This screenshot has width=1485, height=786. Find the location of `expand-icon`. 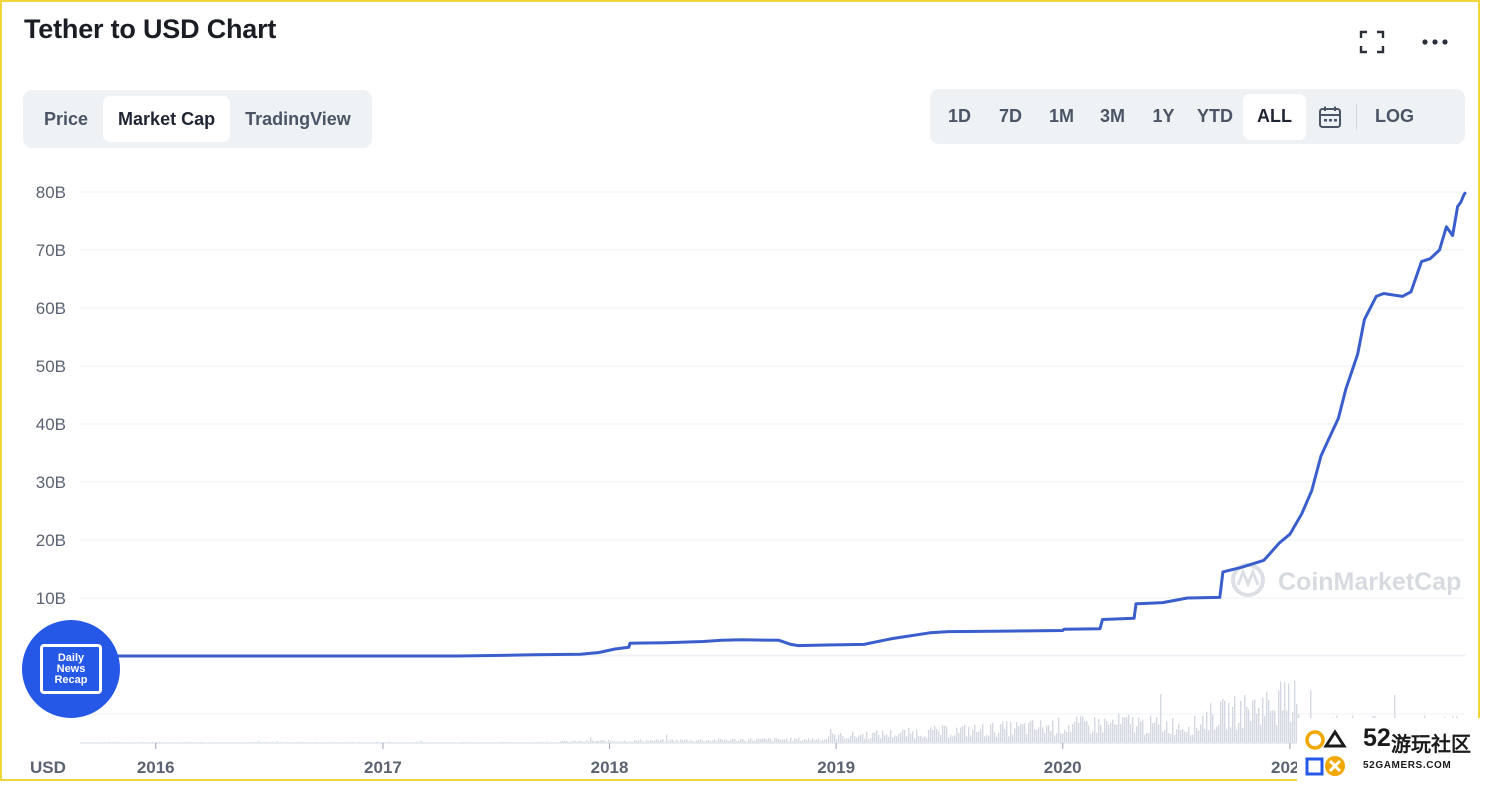

expand-icon is located at coordinates (1372, 42).